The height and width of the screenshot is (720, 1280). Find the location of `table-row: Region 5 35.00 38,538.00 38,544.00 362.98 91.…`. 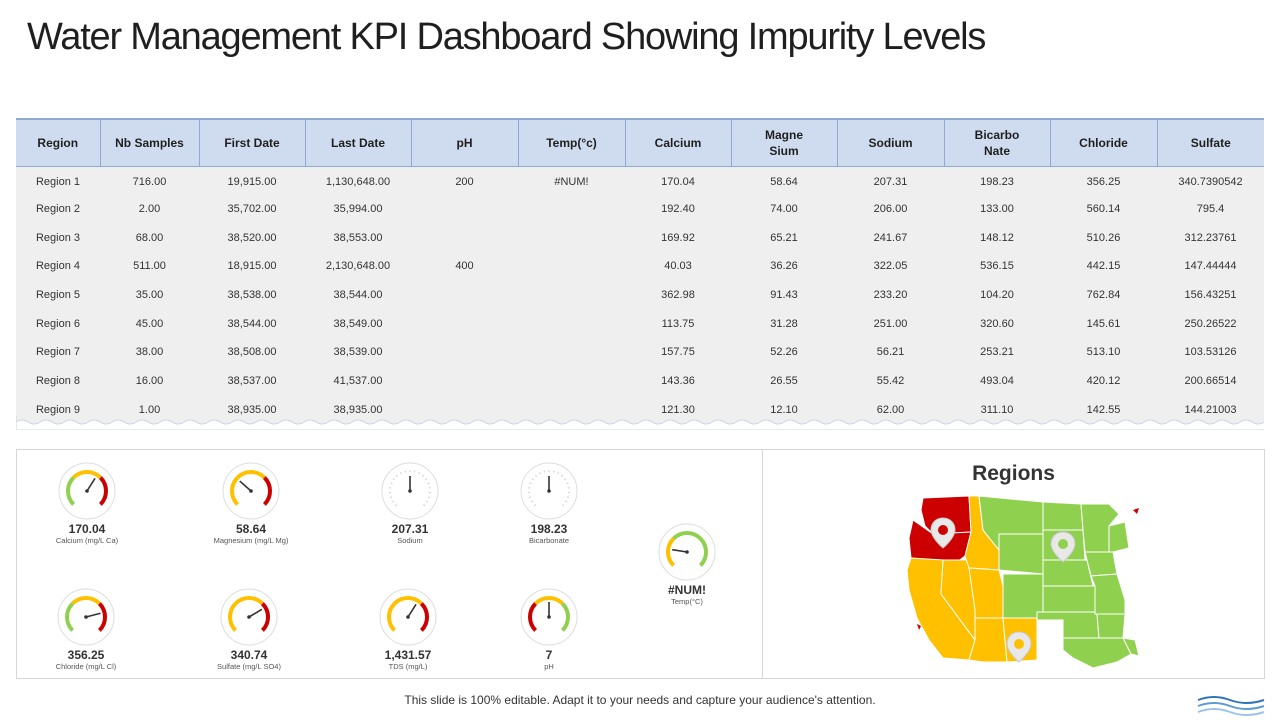

table-row: Region 5 35.00 38,538.00 38,544.00 362.98 91.… is located at coordinates (640, 295).